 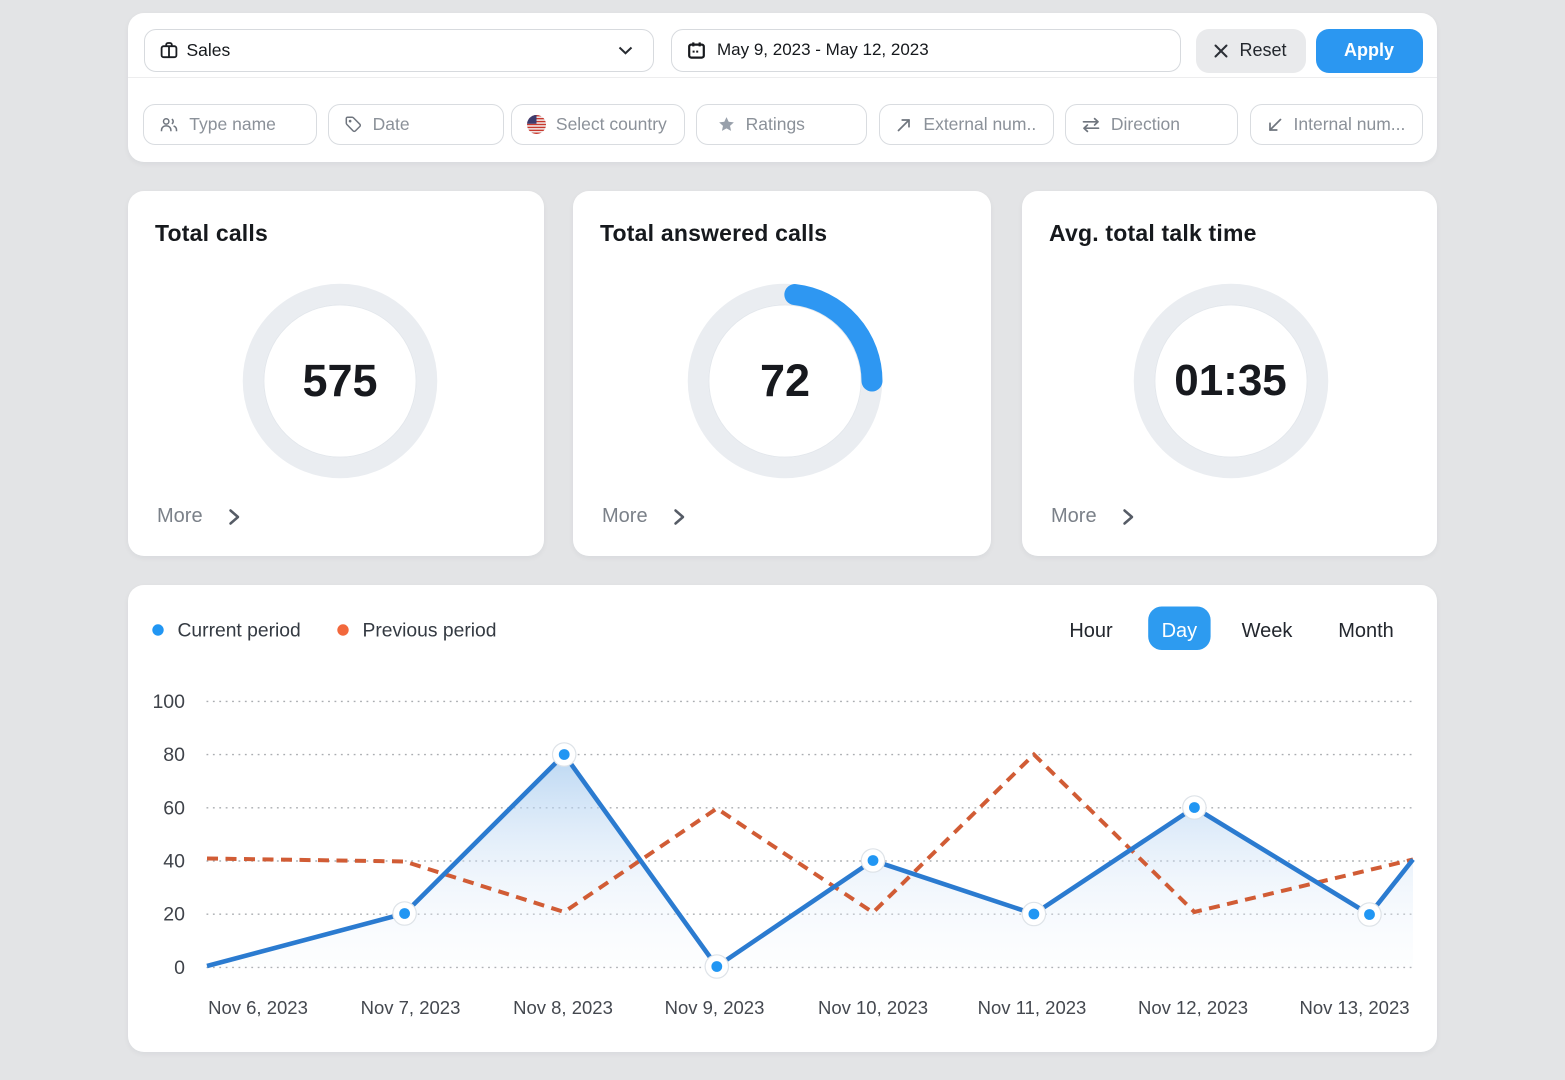 I want to click on svg-text: Nov 13, 2023, so click(x=1354, y=1007).